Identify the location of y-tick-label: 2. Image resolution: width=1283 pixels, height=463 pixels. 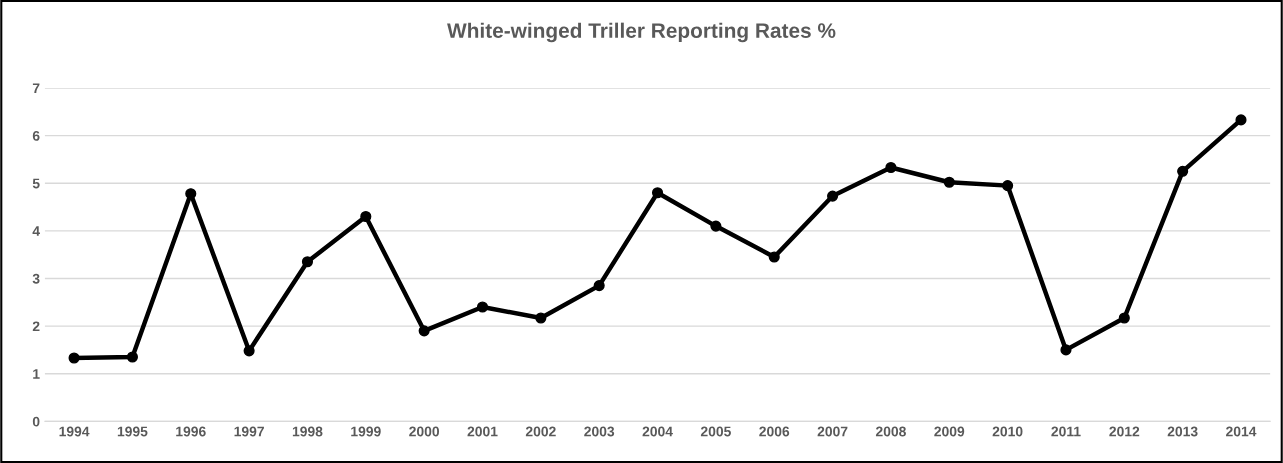
(36, 326).